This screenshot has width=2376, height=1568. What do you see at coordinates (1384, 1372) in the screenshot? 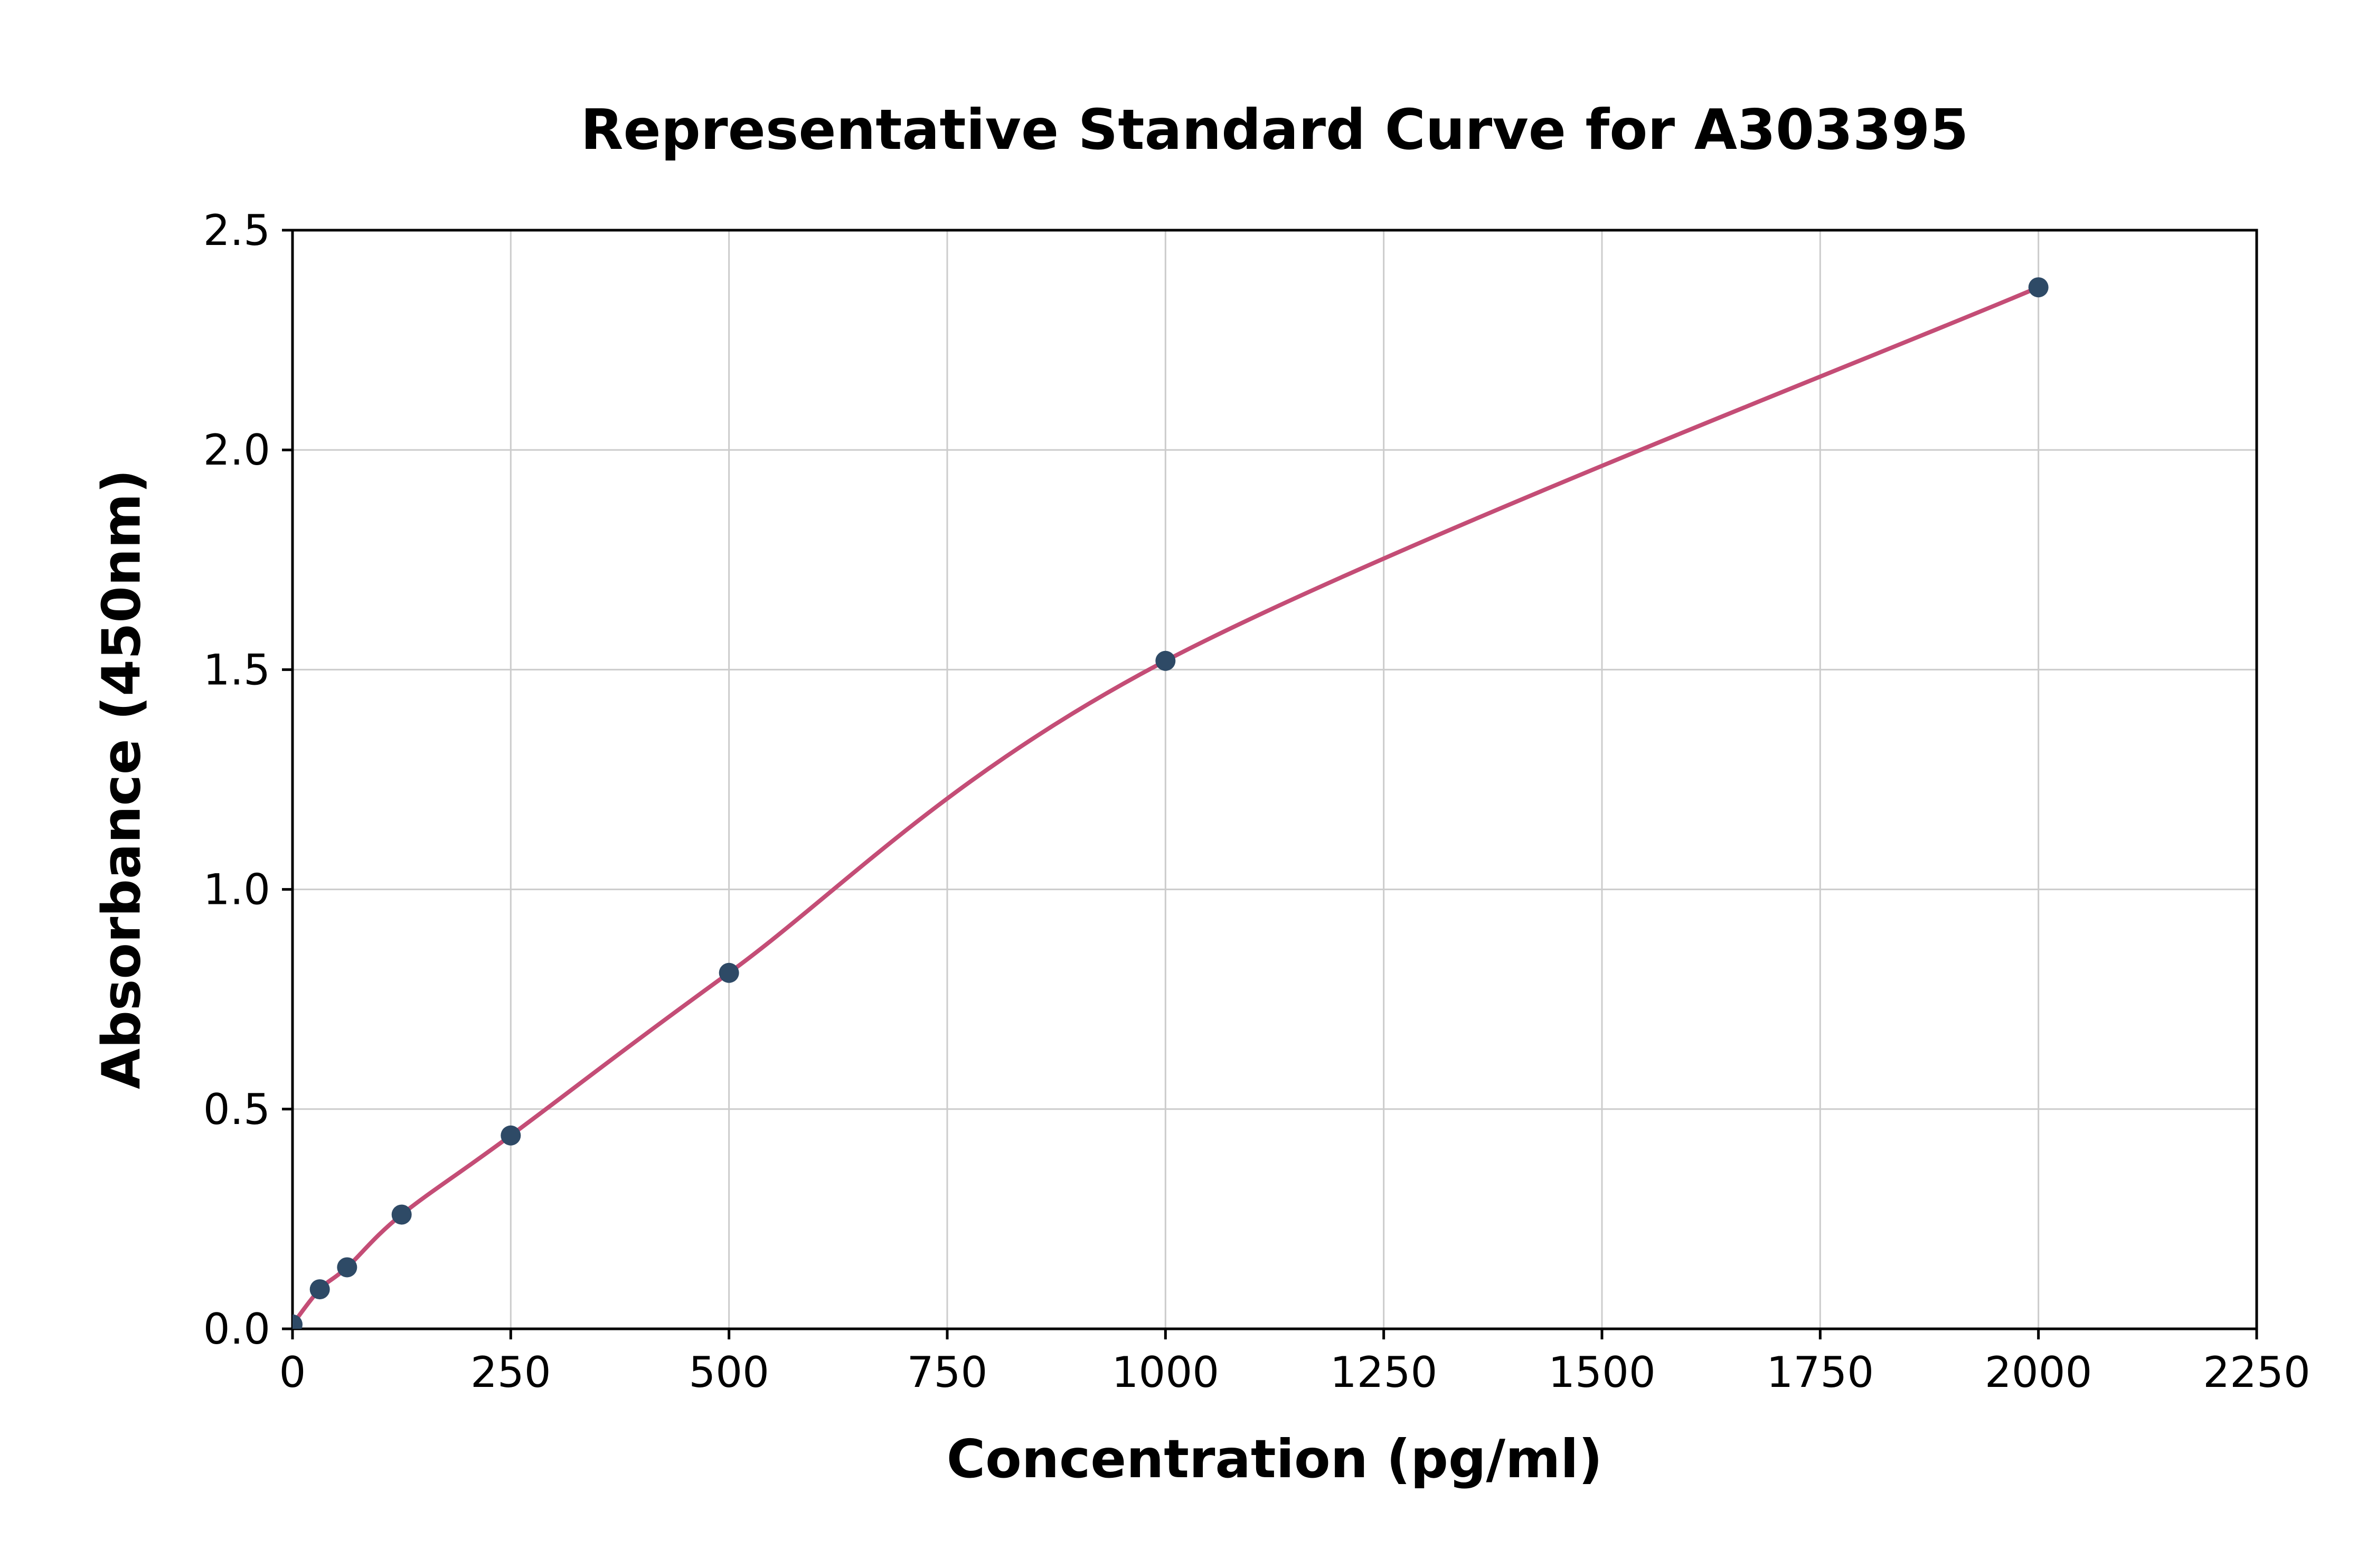
I see `x-tick-label: 1250` at bounding box center [1384, 1372].